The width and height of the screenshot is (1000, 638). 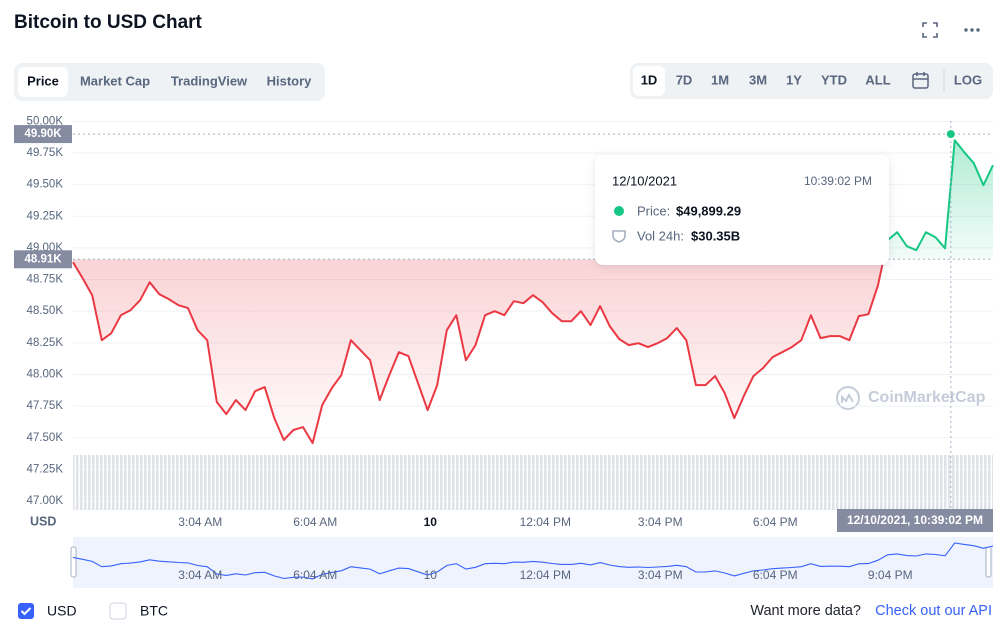 I want to click on tab: Market Cap, so click(x=115, y=80).